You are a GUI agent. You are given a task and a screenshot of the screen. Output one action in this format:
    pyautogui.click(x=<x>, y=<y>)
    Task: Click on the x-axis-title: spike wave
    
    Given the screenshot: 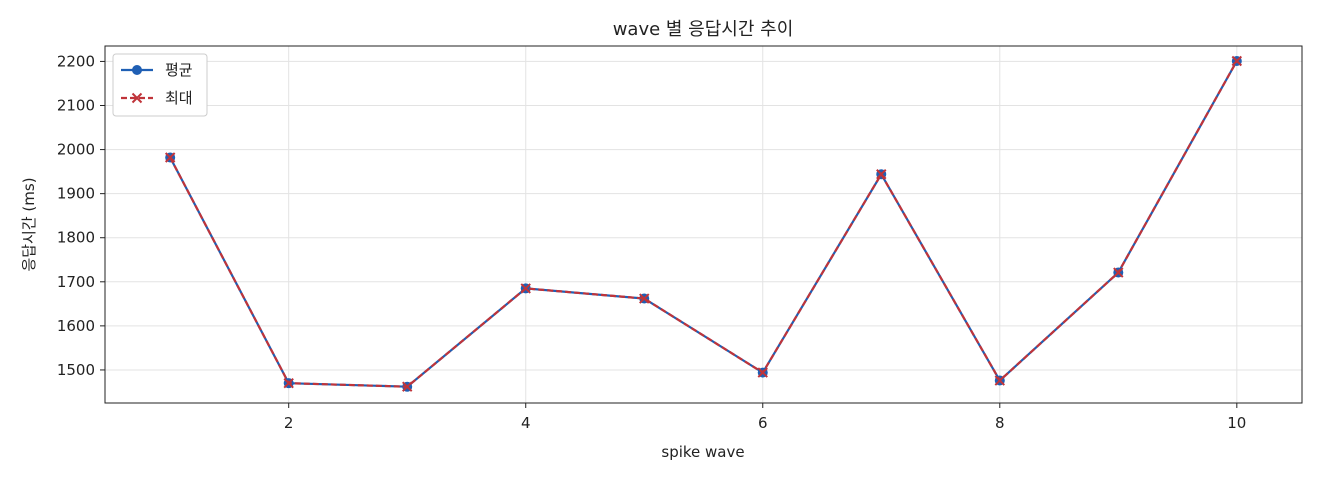 What is the action you would take?
    pyautogui.click(x=702, y=452)
    